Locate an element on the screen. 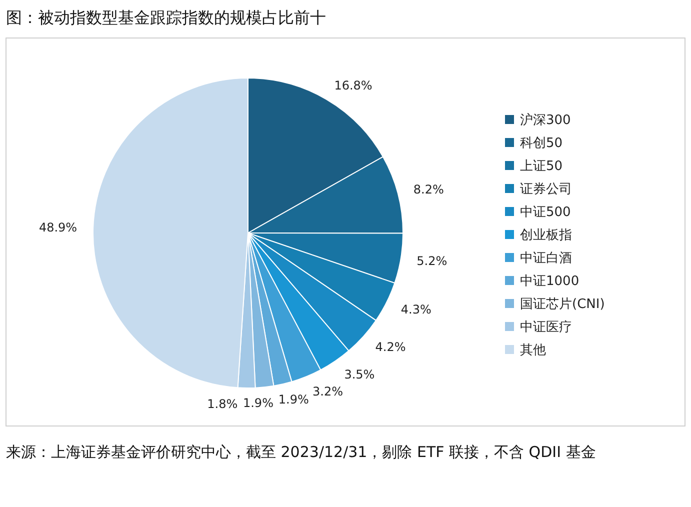 This screenshot has height=507, width=691. legend-label: 中证医疗 is located at coordinates (546, 327).